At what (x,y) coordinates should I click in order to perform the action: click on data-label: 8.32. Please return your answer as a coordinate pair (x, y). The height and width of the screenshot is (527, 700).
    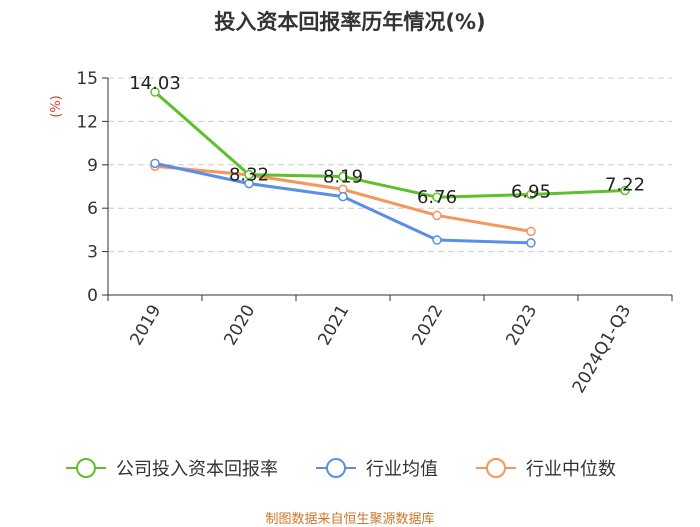
    Looking at the image, I should click on (249, 175).